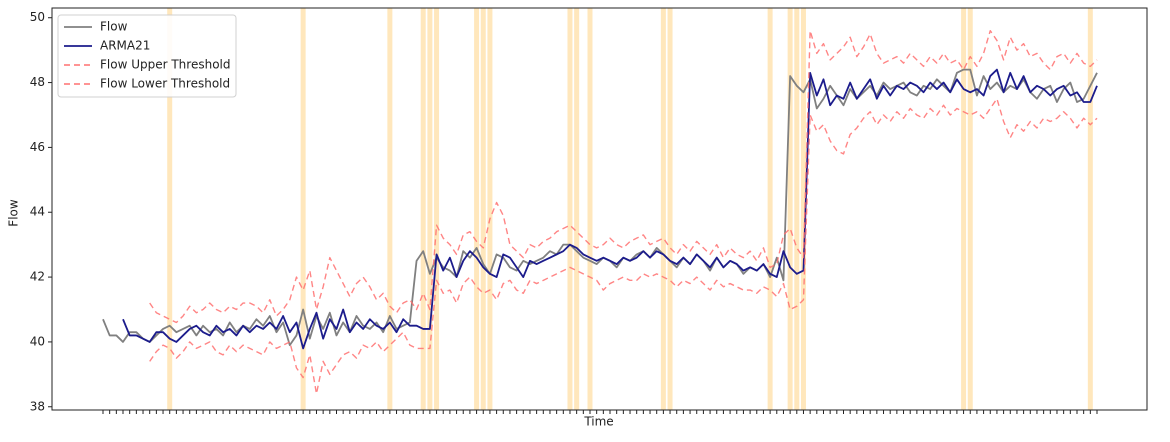  I want to click on legend-box, so click(147, 56).